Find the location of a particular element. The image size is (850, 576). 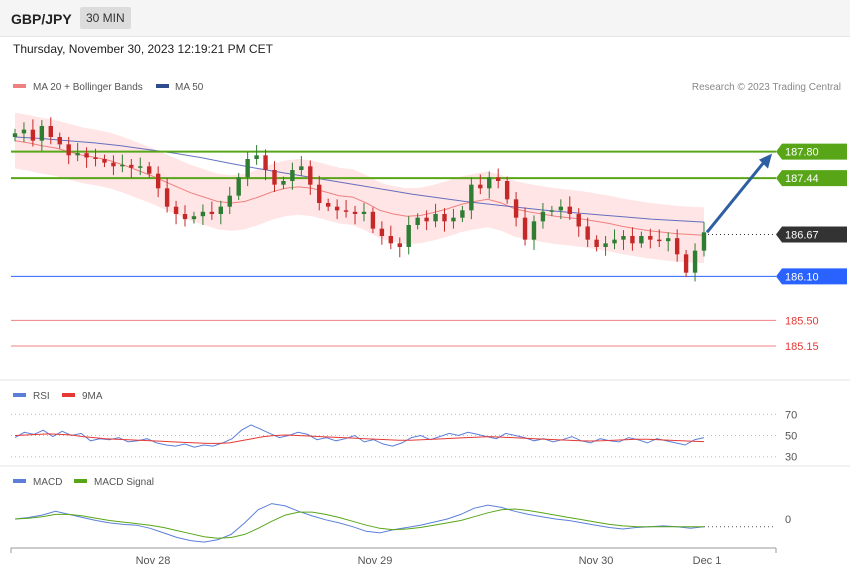

level-tag-186.67 is located at coordinates (811, 234).